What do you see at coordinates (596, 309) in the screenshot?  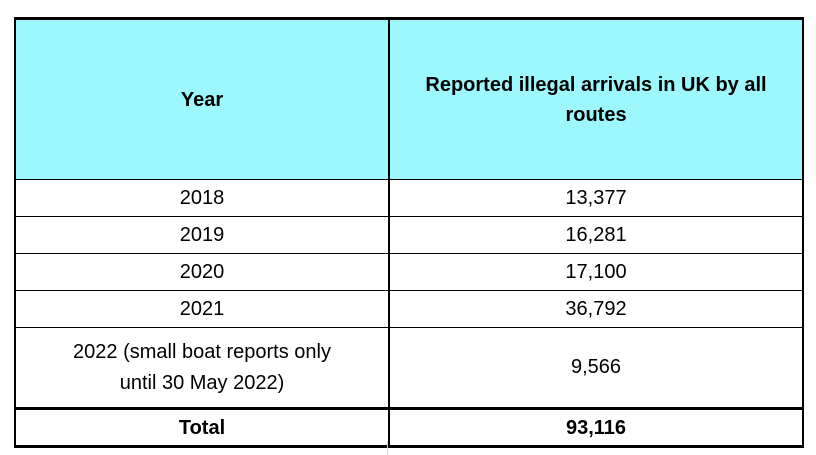 I see `arrivals-cell: 36,792` at bounding box center [596, 309].